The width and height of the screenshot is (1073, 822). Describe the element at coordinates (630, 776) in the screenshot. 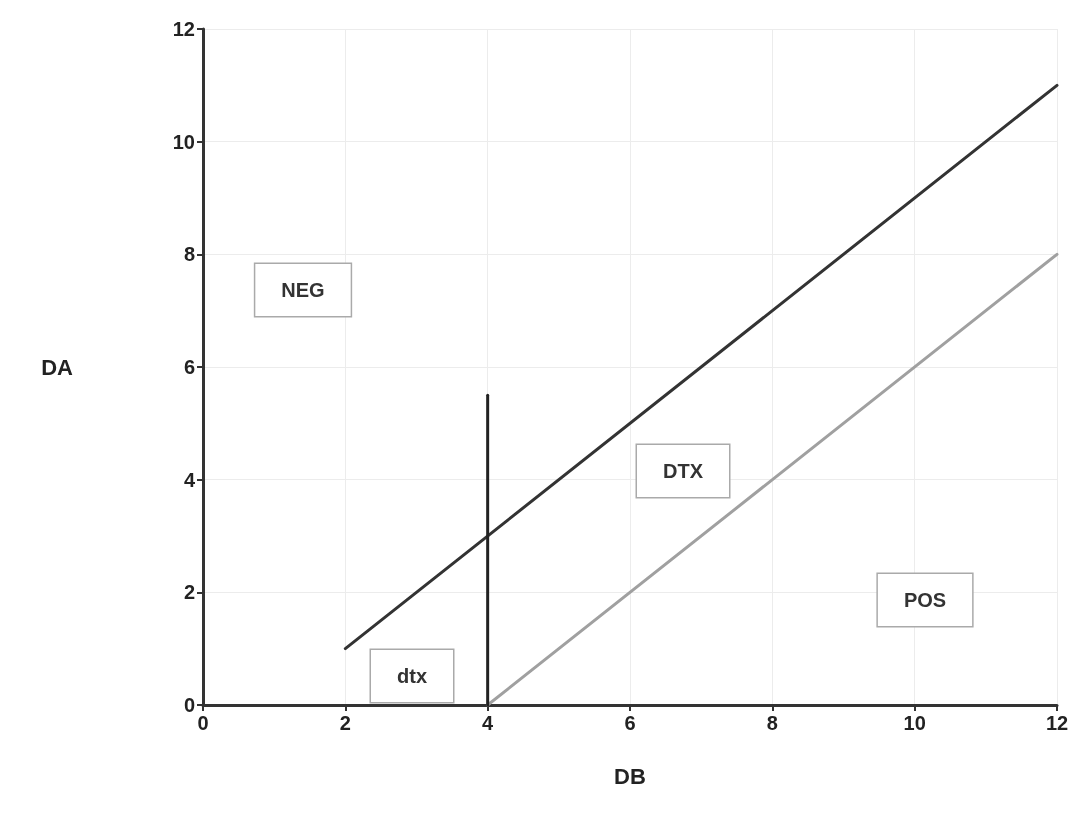

I see `x-axis-title: DB` at that location.